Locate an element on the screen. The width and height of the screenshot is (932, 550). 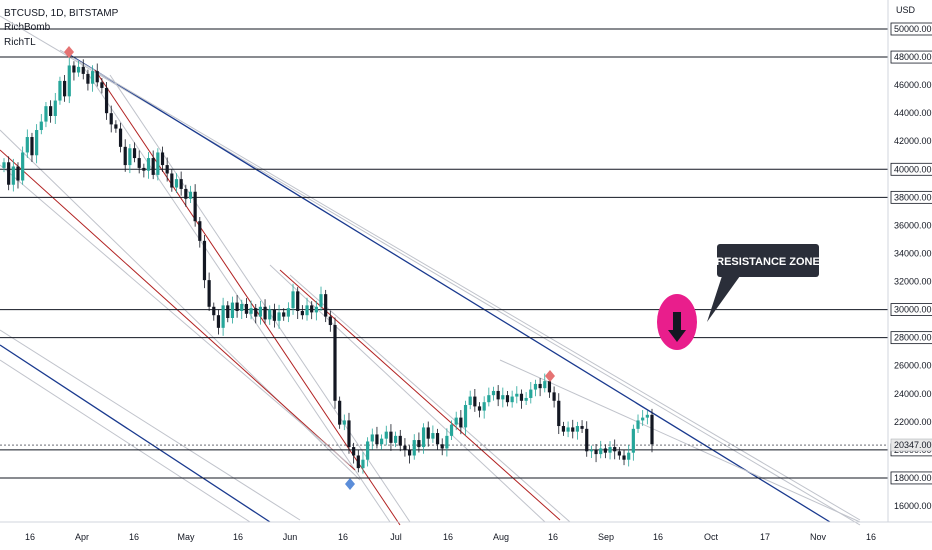
last-price-box is located at coordinates (911, 445).